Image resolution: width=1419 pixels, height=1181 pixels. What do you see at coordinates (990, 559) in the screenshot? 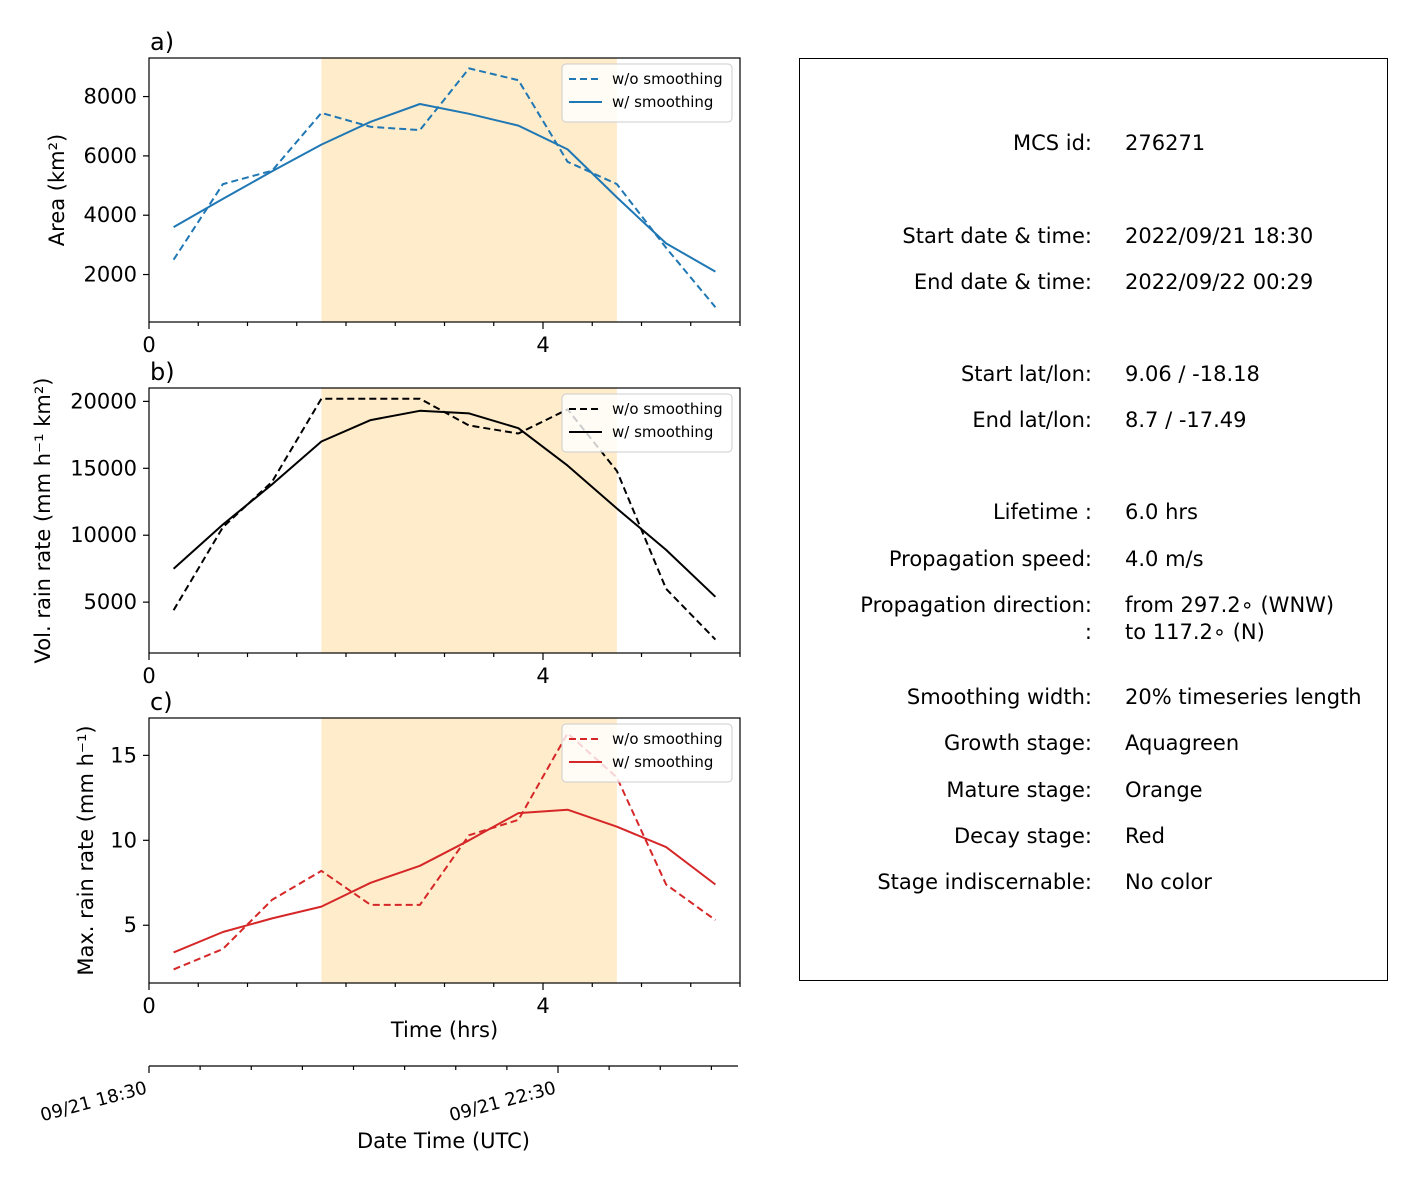
I see `info-label: Propagation speed:` at bounding box center [990, 559].